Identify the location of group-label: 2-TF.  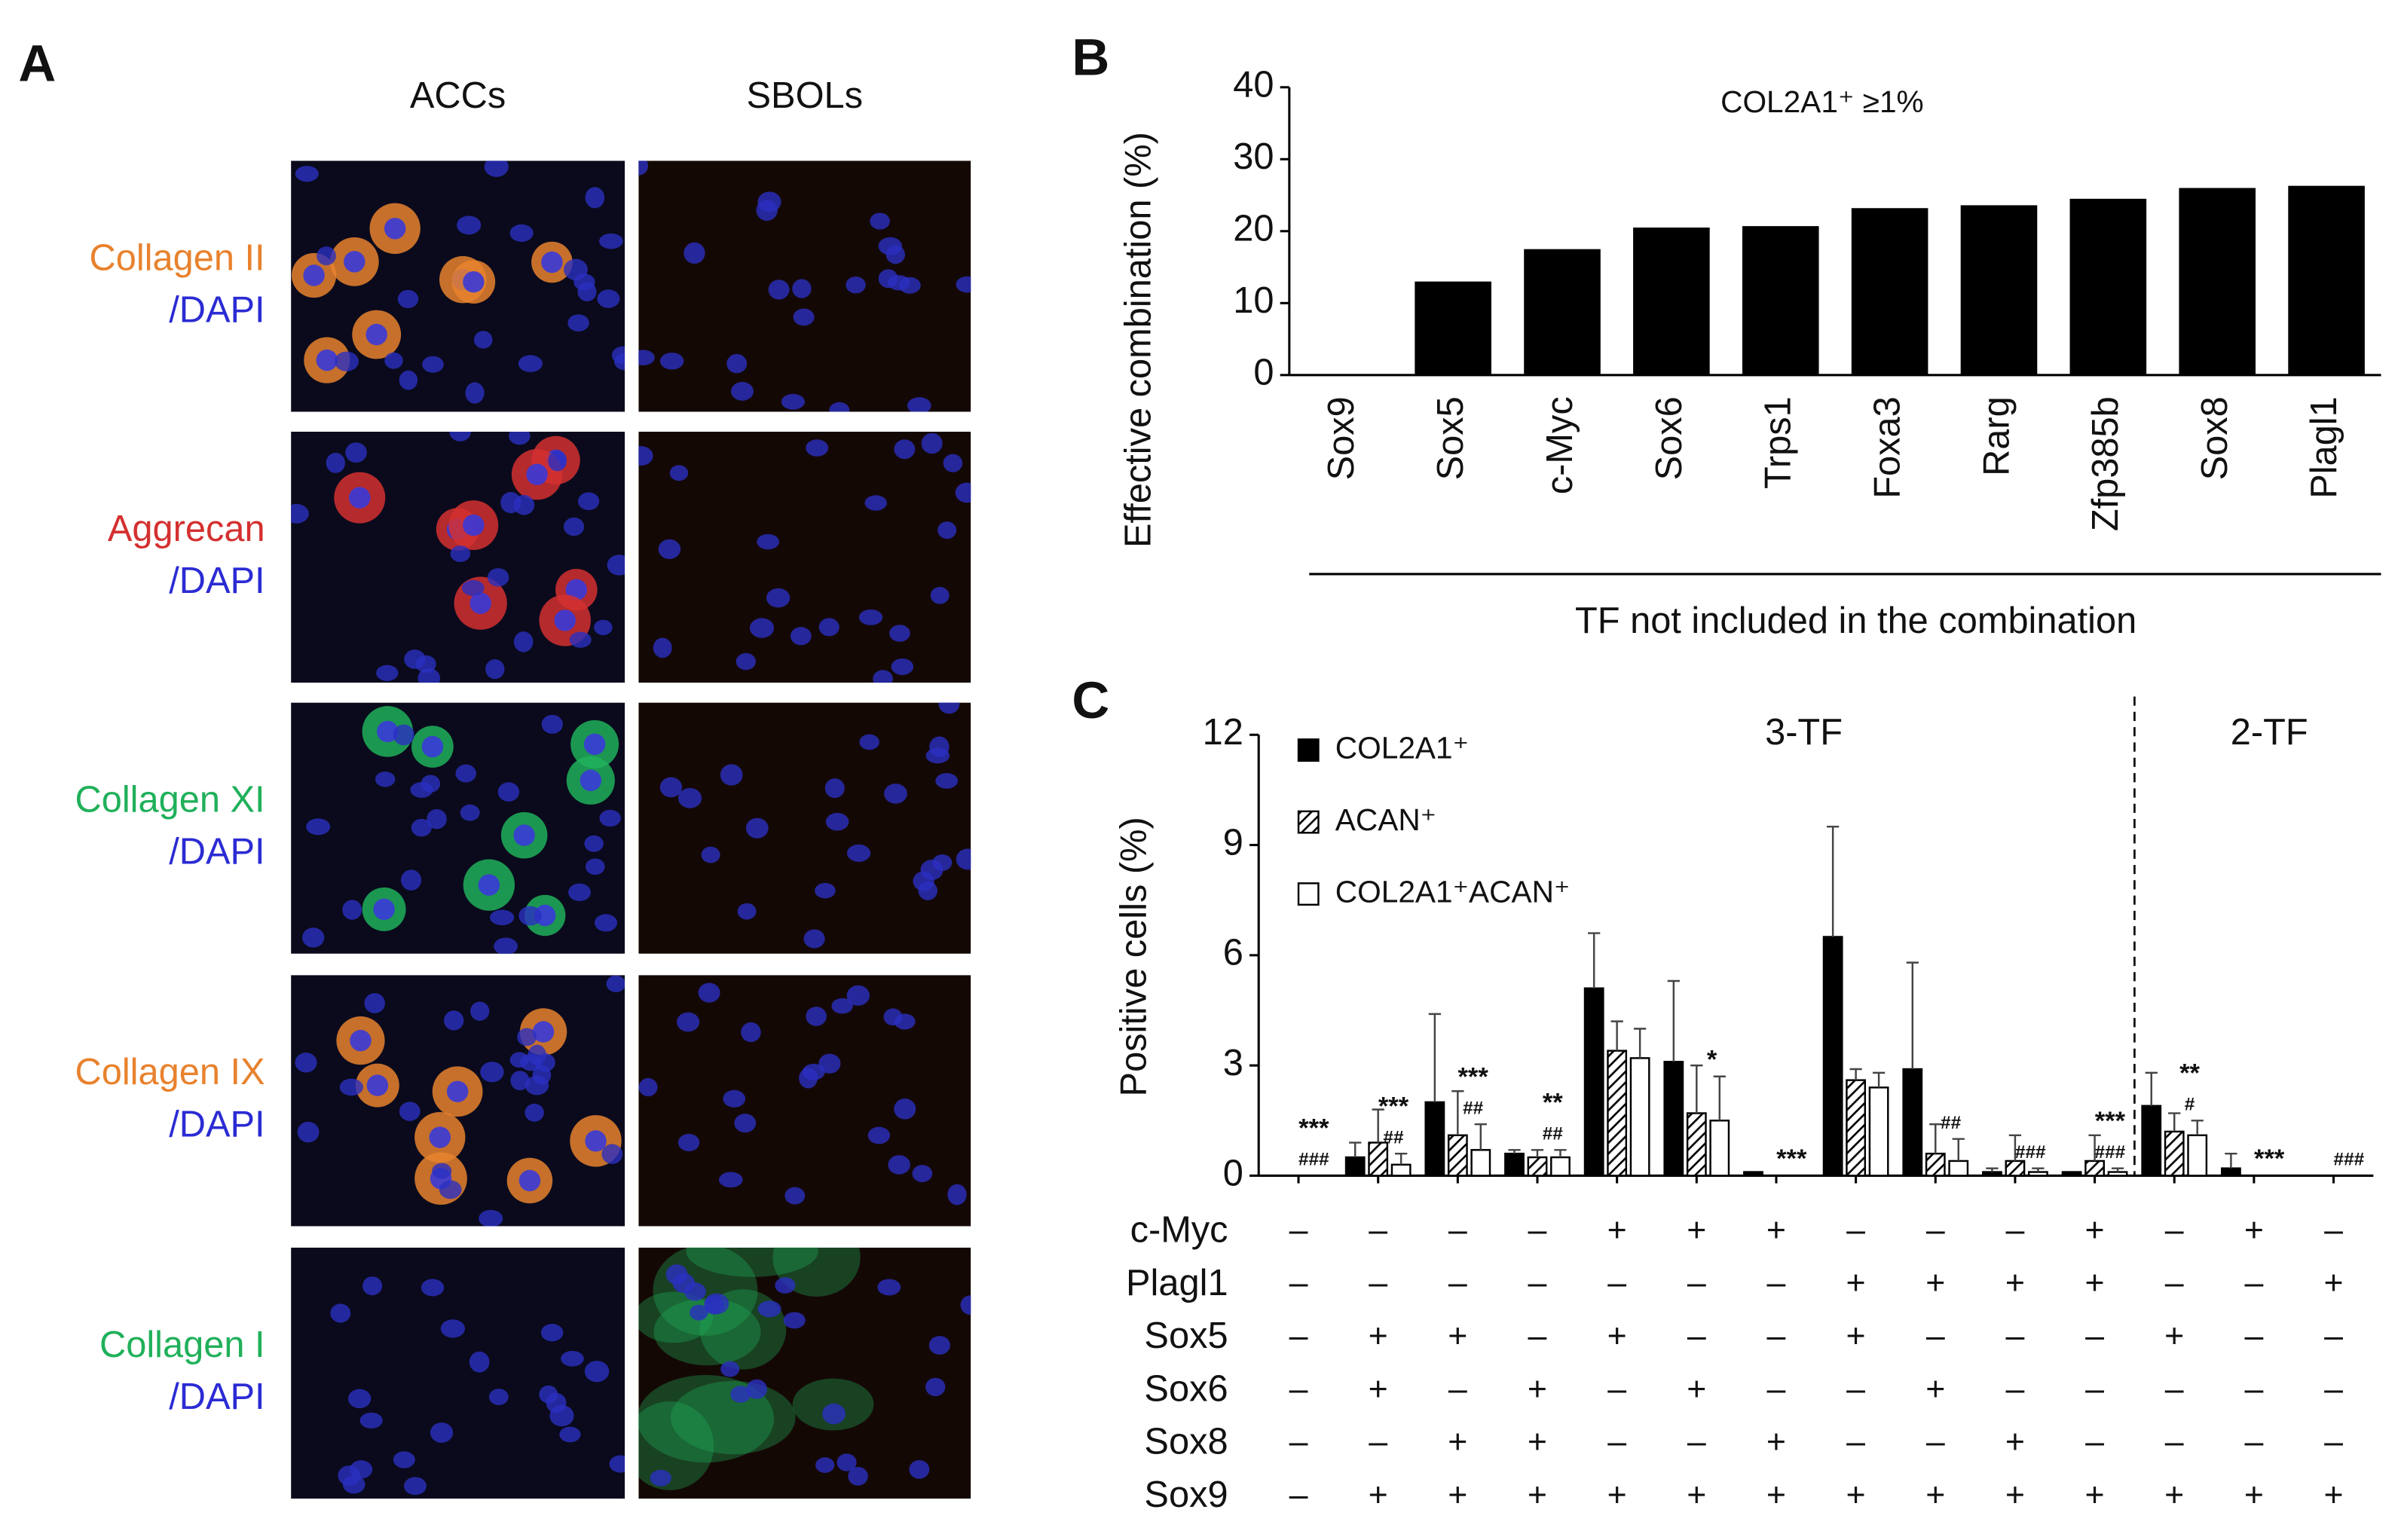
(2269, 733).